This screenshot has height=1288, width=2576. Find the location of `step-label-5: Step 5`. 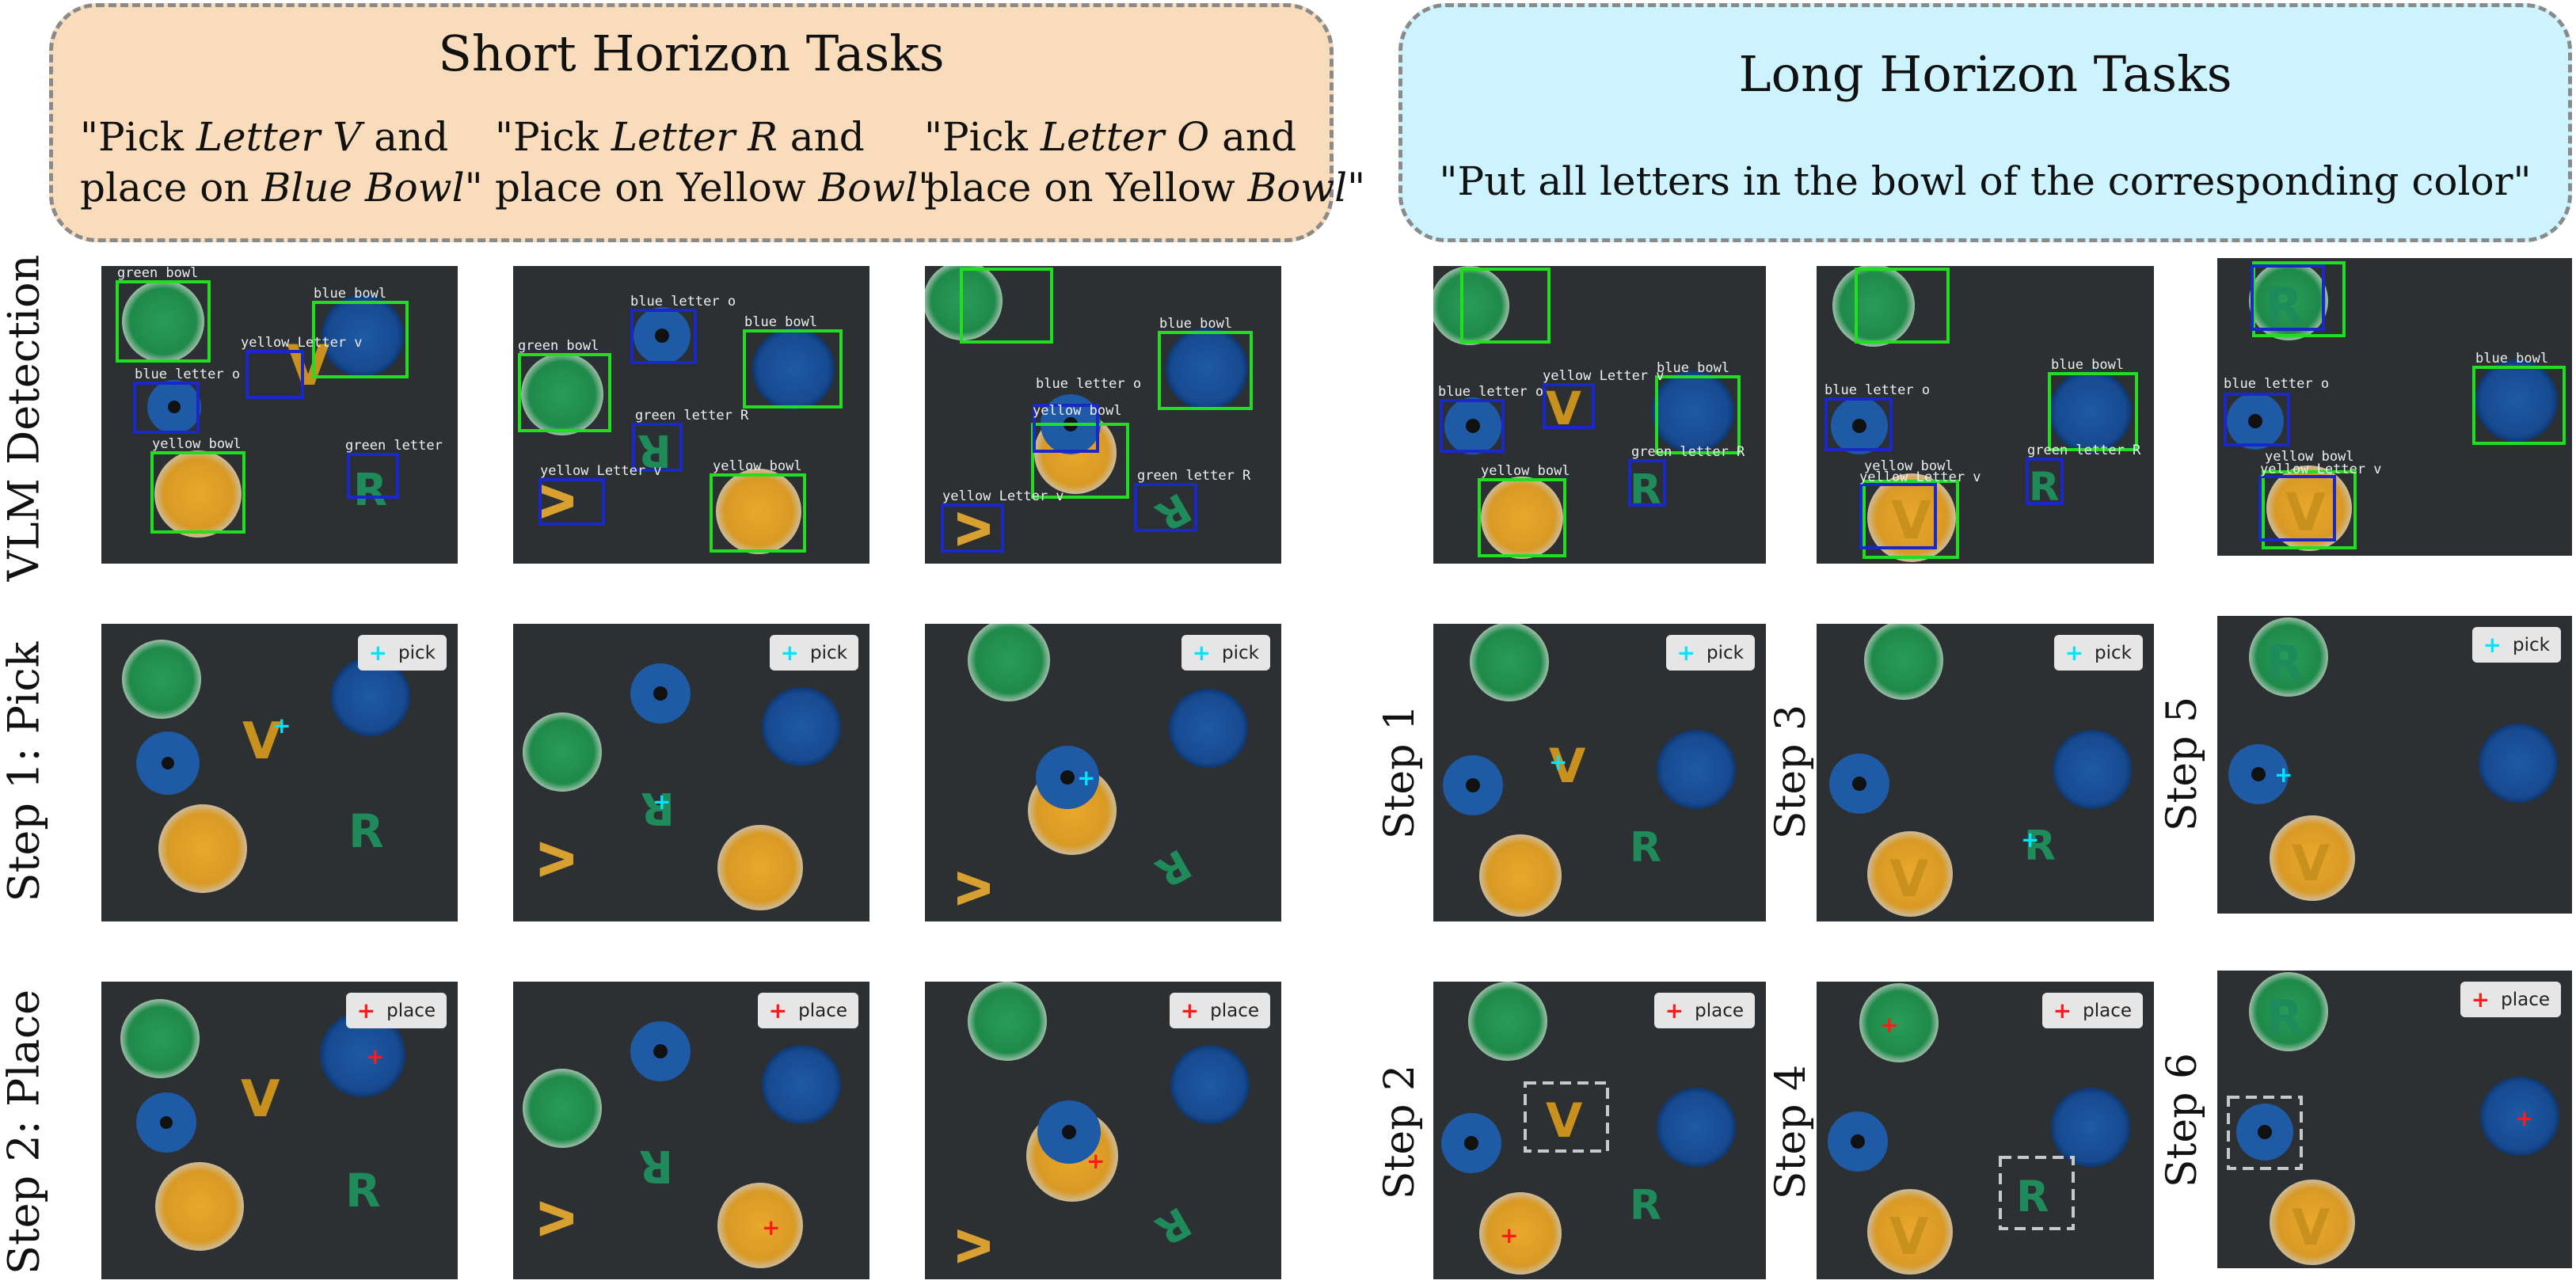

step-label-5: Step 5 is located at coordinates (2182, 764).